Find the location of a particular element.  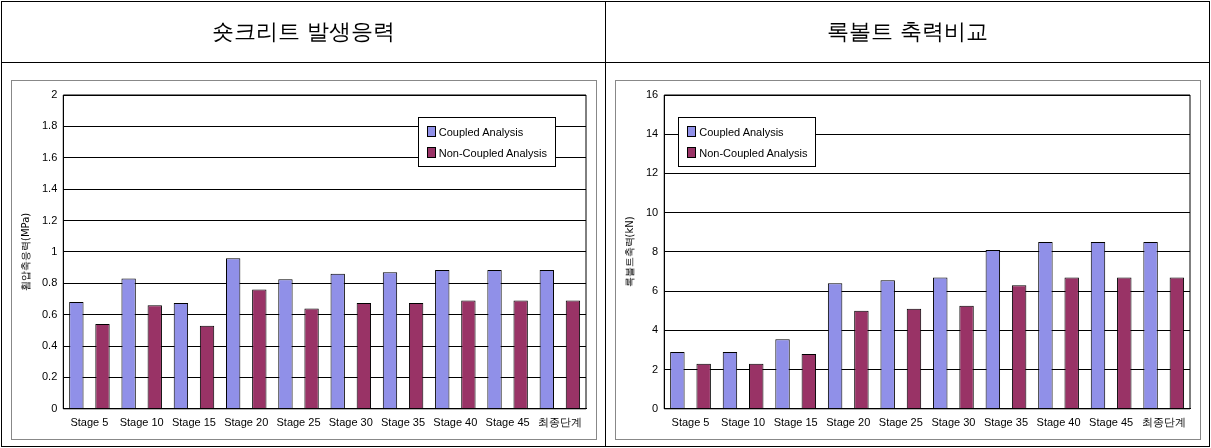

y-tick-label: 12 is located at coordinates (652, 172).